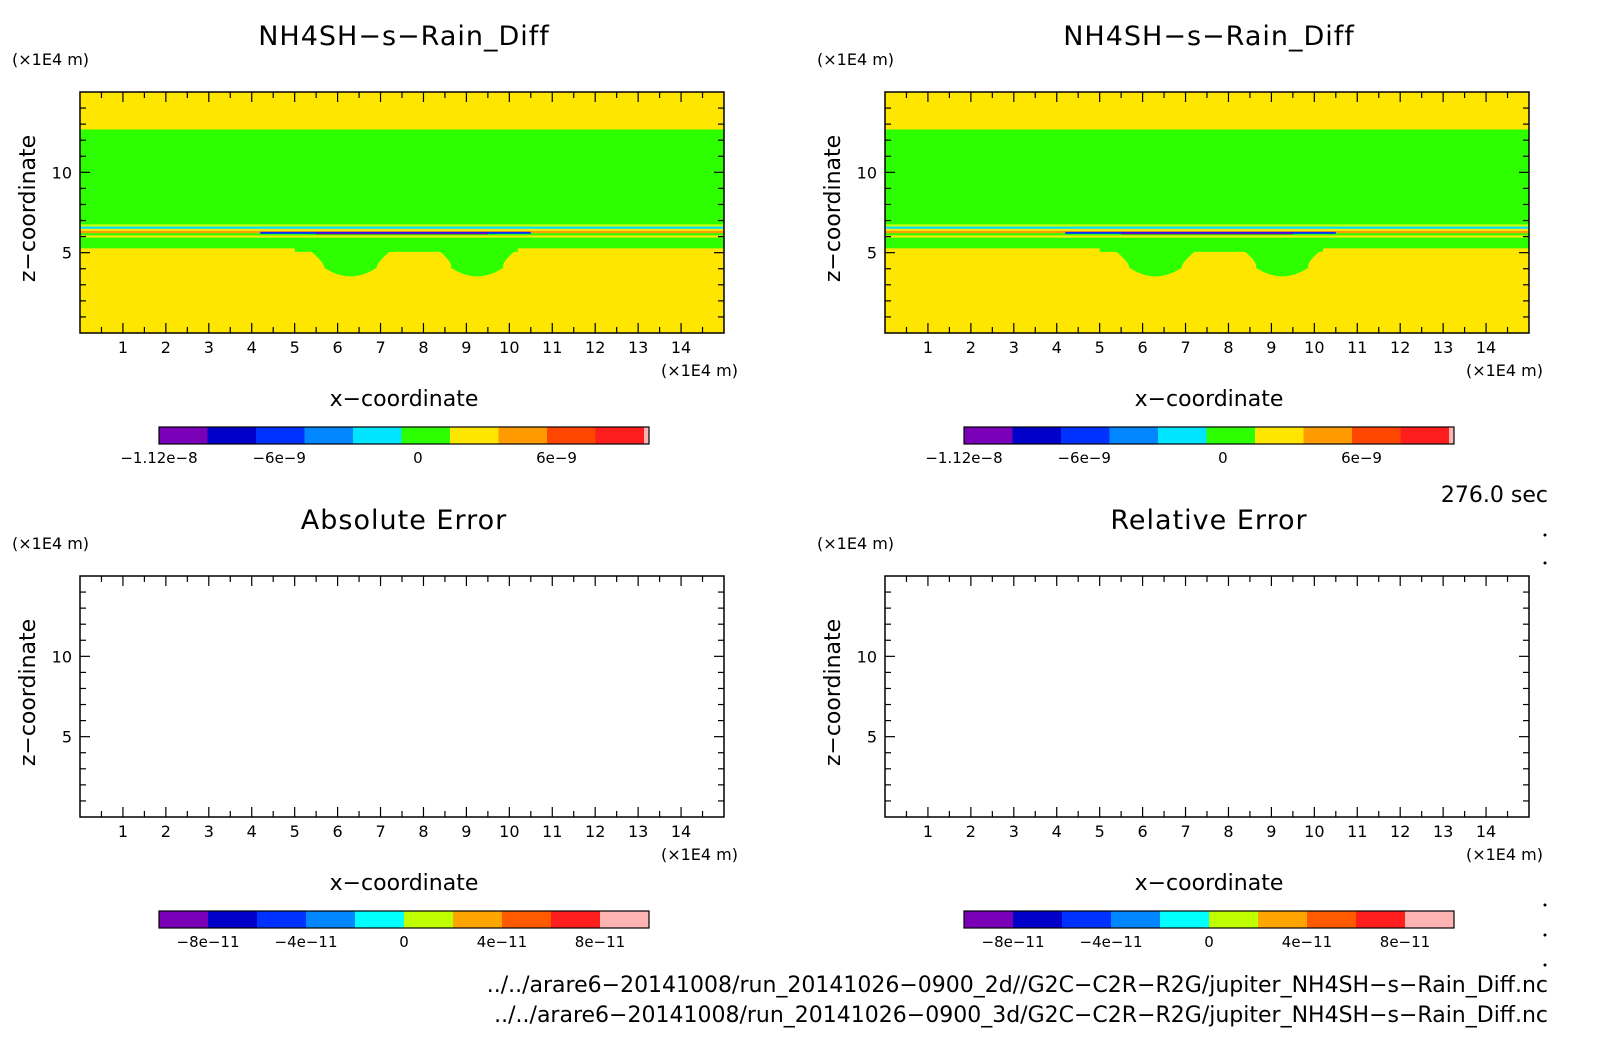  I want to click on colorbar-tick-label: −6e−9, so click(278, 458).